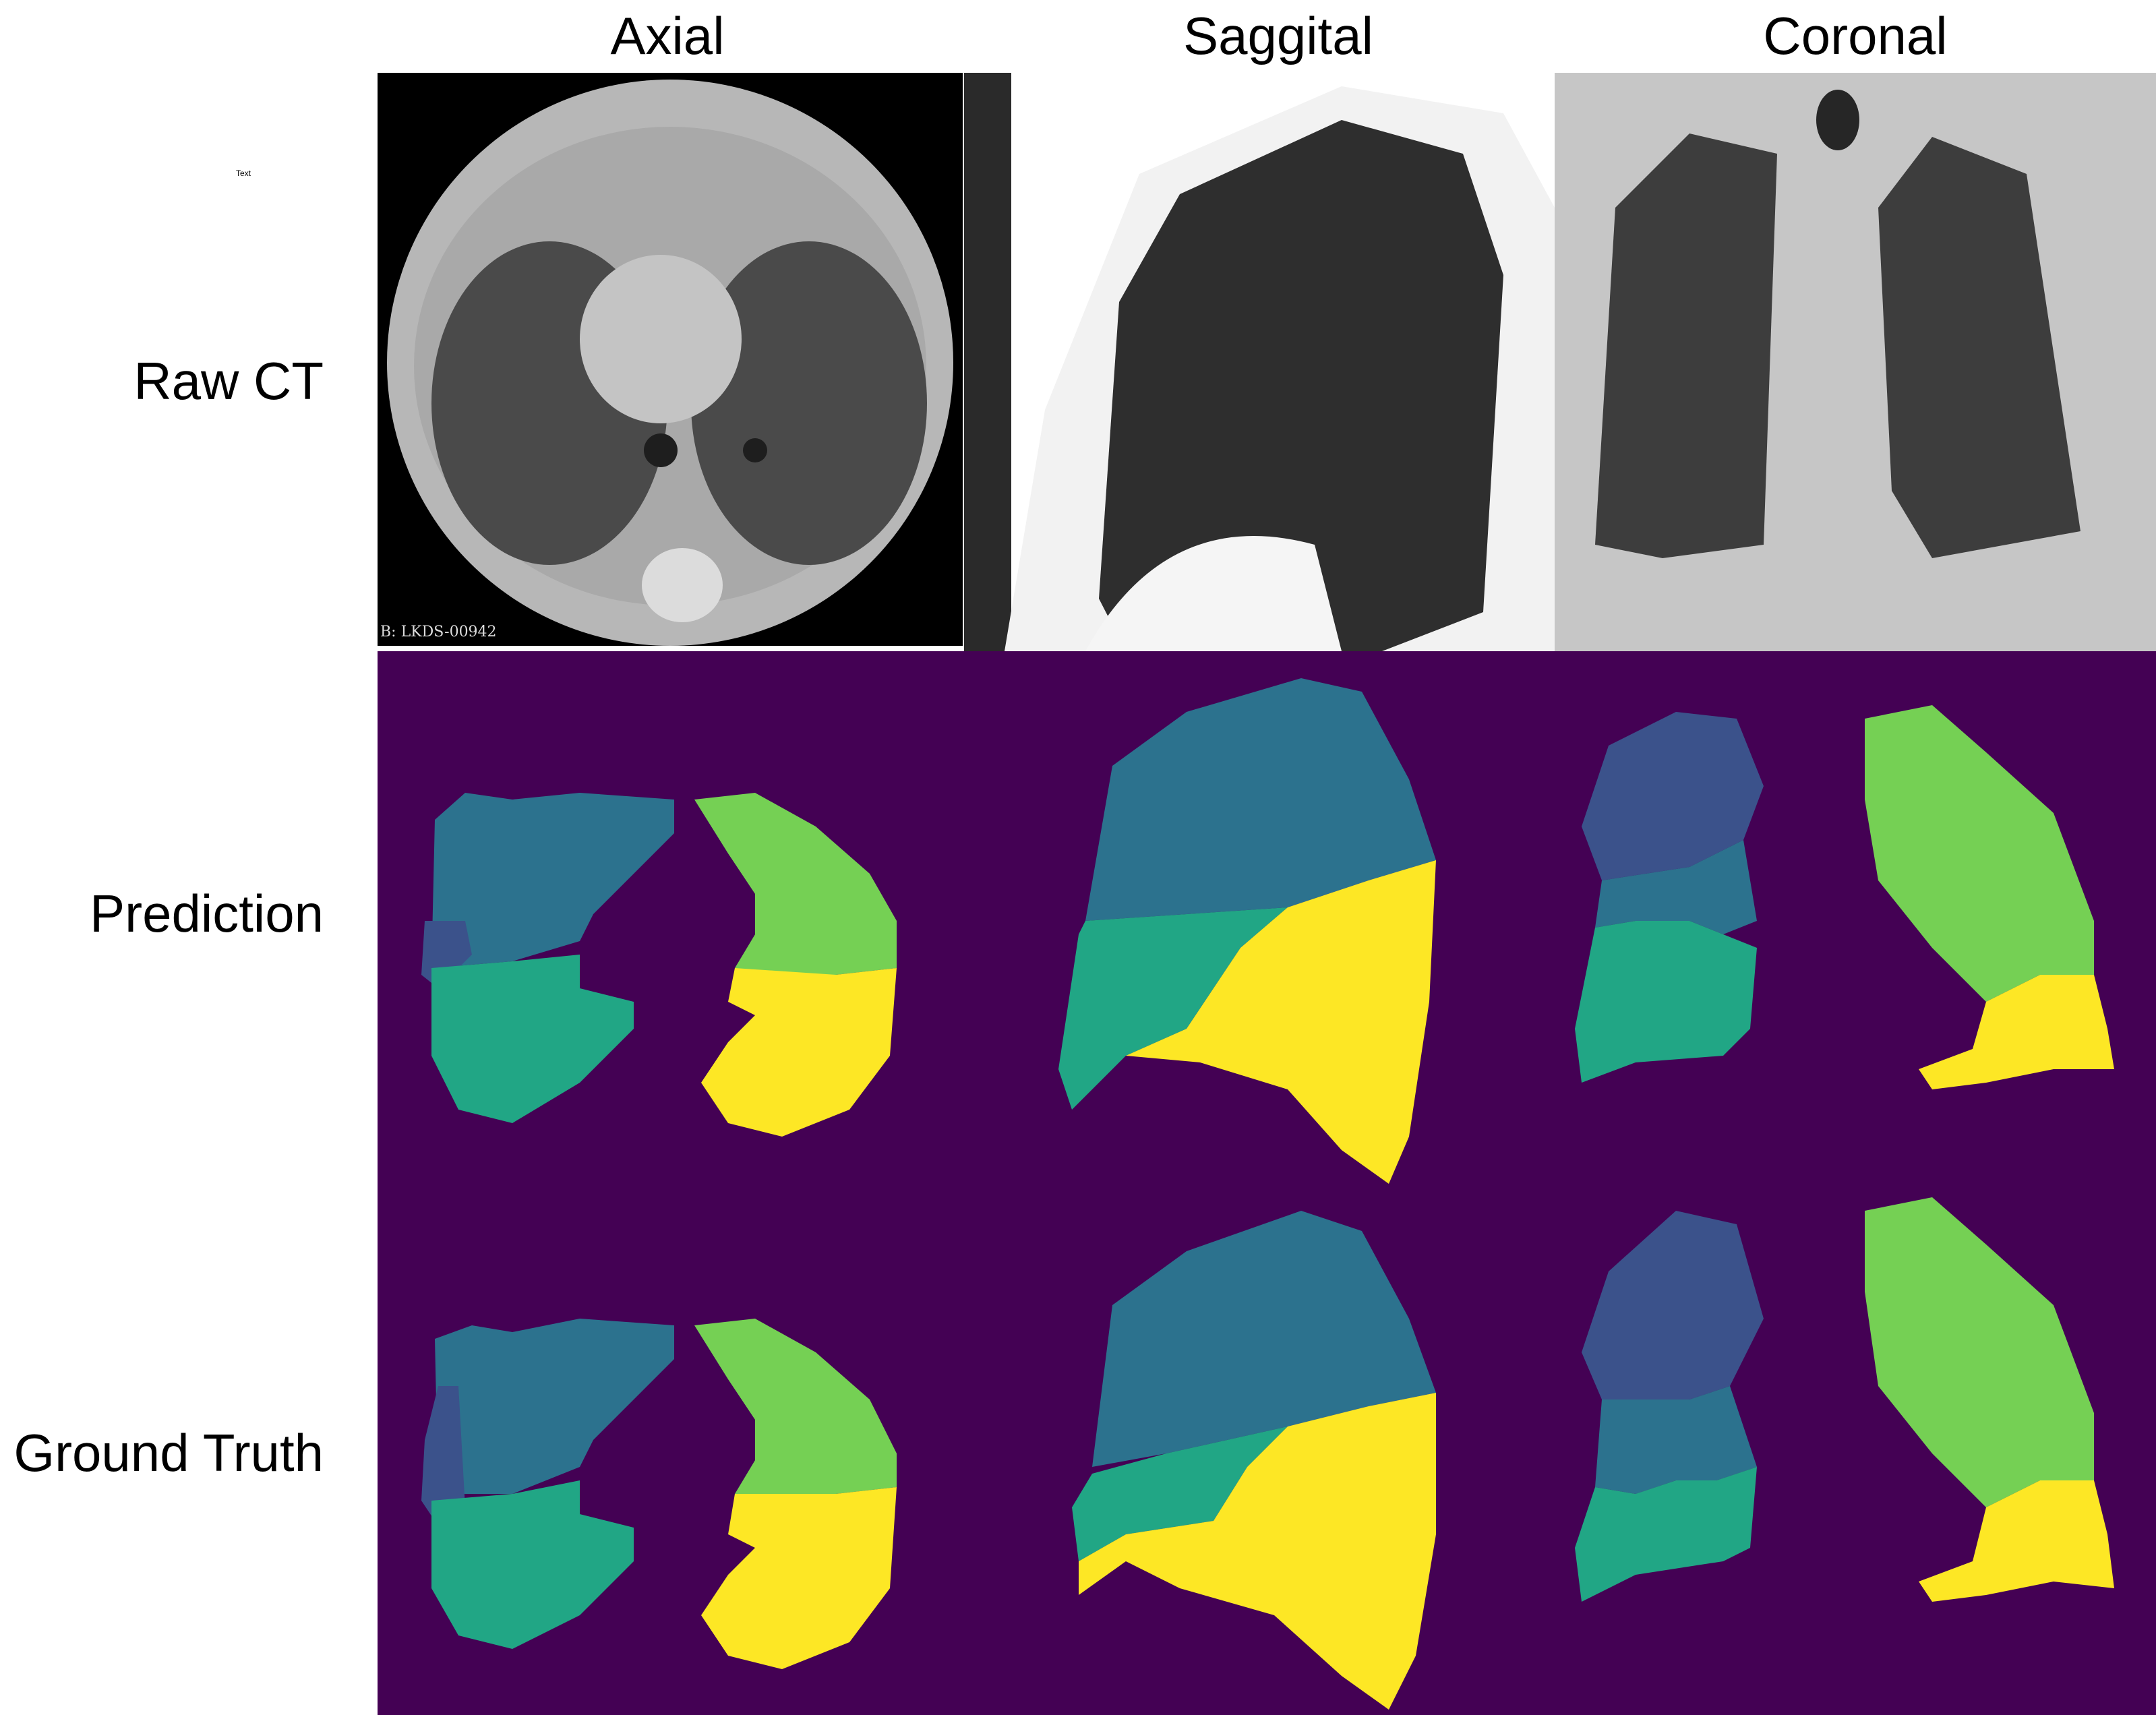 The width and height of the screenshot is (2156, 1715). What do you see at coordinates (667, 35) in the screenshot?
I see `column-title-axial: Axial` at bounding box center [667, 35].